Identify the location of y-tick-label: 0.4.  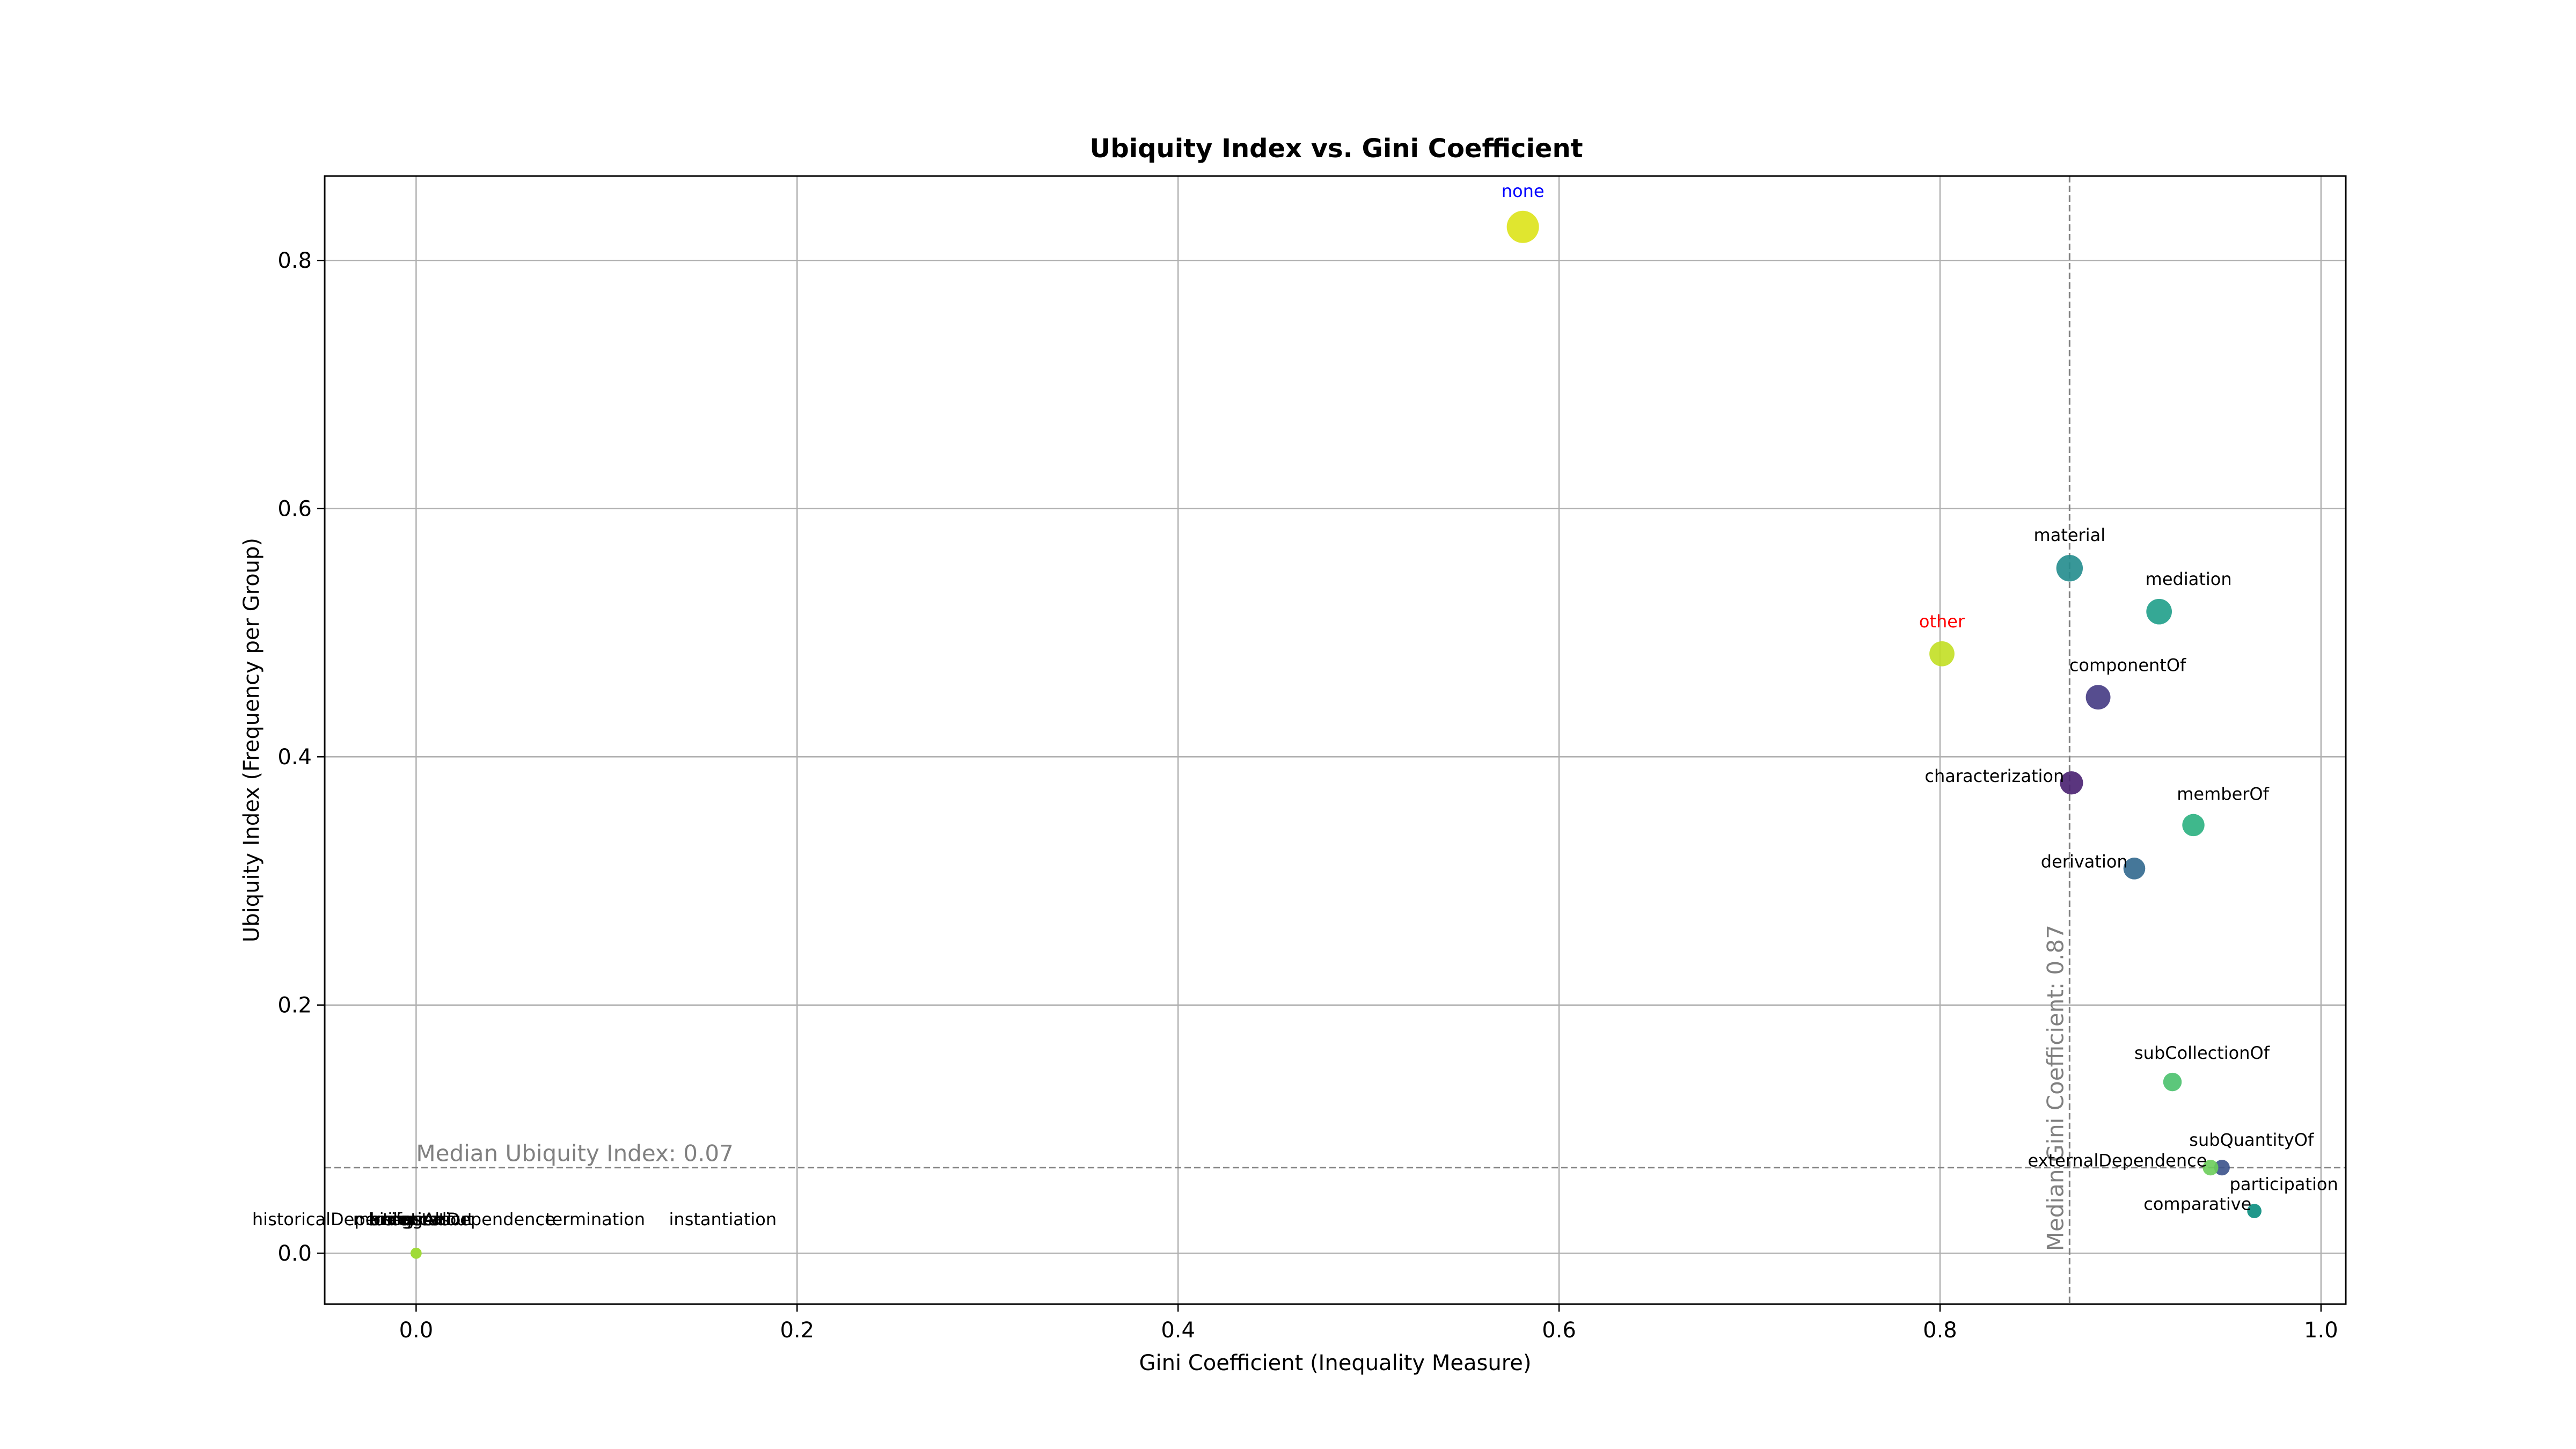
(294, 757).